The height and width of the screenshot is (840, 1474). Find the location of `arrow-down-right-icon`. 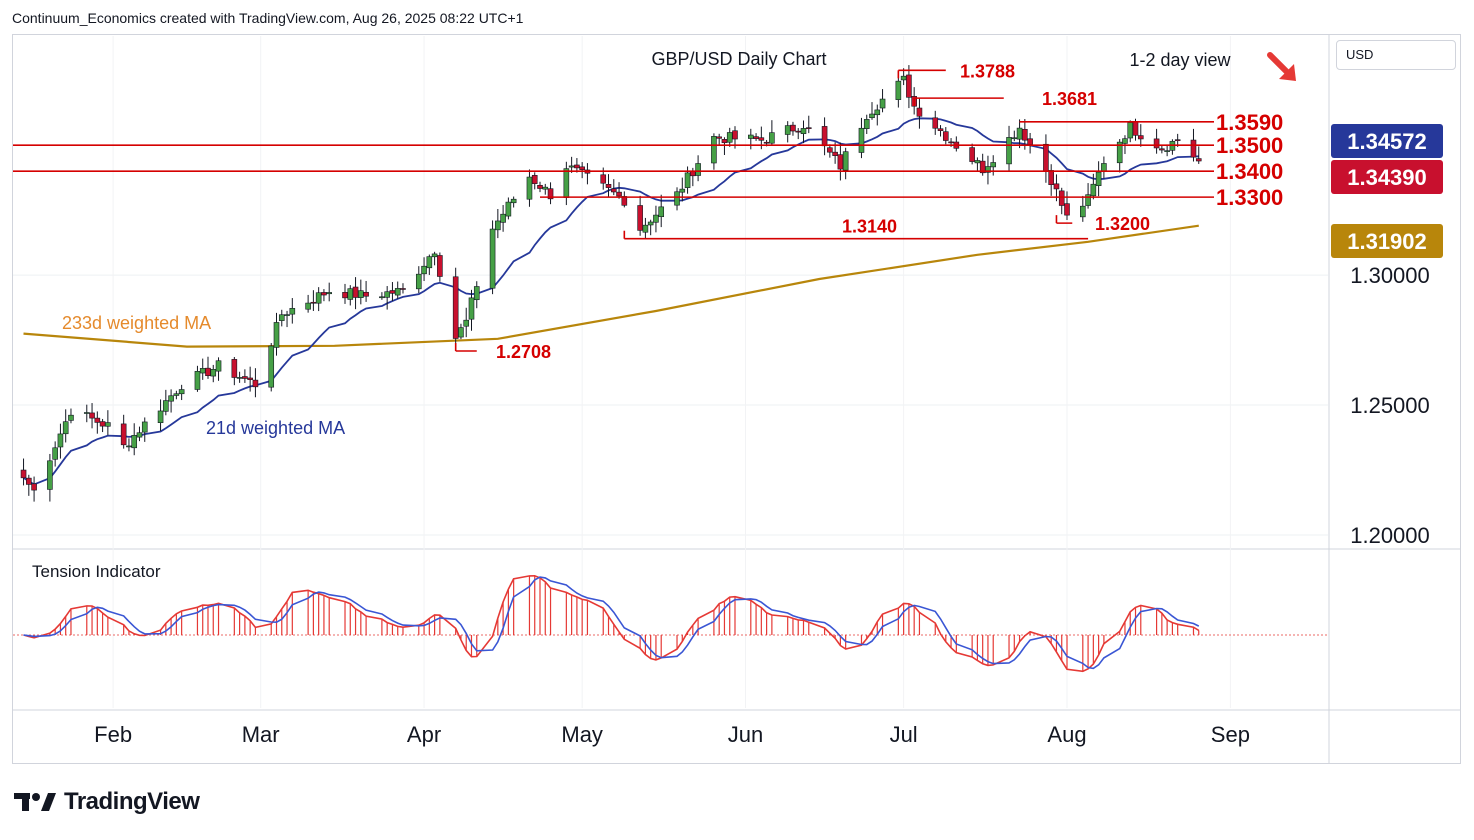

arrow-down-right-icon is located at coordinates (1281, 66).